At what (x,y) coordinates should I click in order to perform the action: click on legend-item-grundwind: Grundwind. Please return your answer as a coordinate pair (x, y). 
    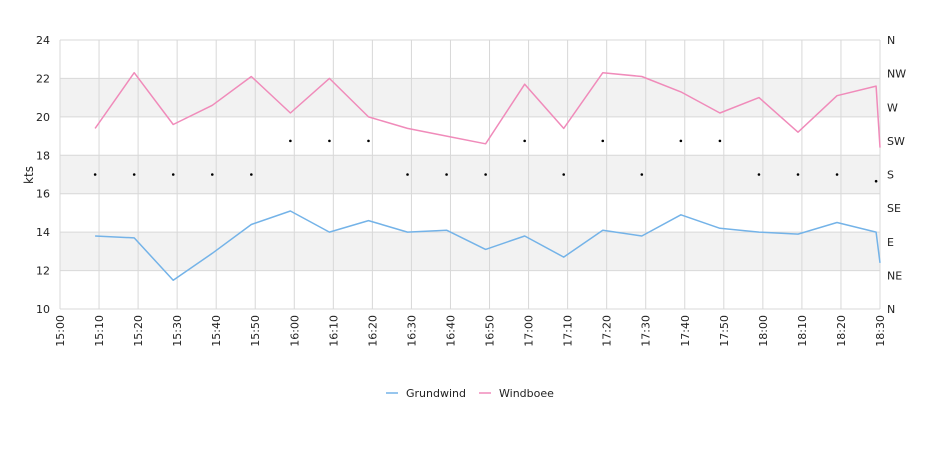
    Looking at the image, I should click on (426, 393).